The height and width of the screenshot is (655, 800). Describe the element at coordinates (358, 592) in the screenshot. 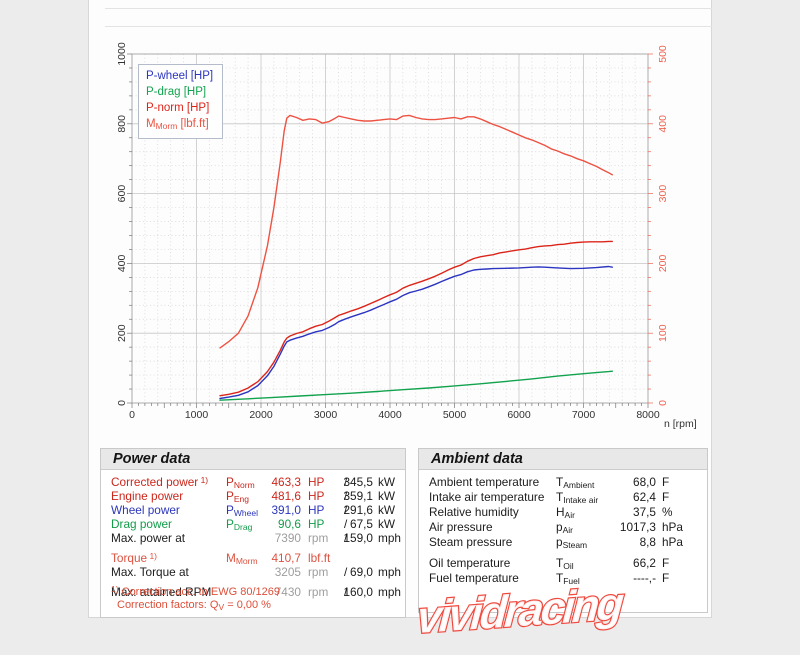

I see `row-value-2: 160,0` at that location.